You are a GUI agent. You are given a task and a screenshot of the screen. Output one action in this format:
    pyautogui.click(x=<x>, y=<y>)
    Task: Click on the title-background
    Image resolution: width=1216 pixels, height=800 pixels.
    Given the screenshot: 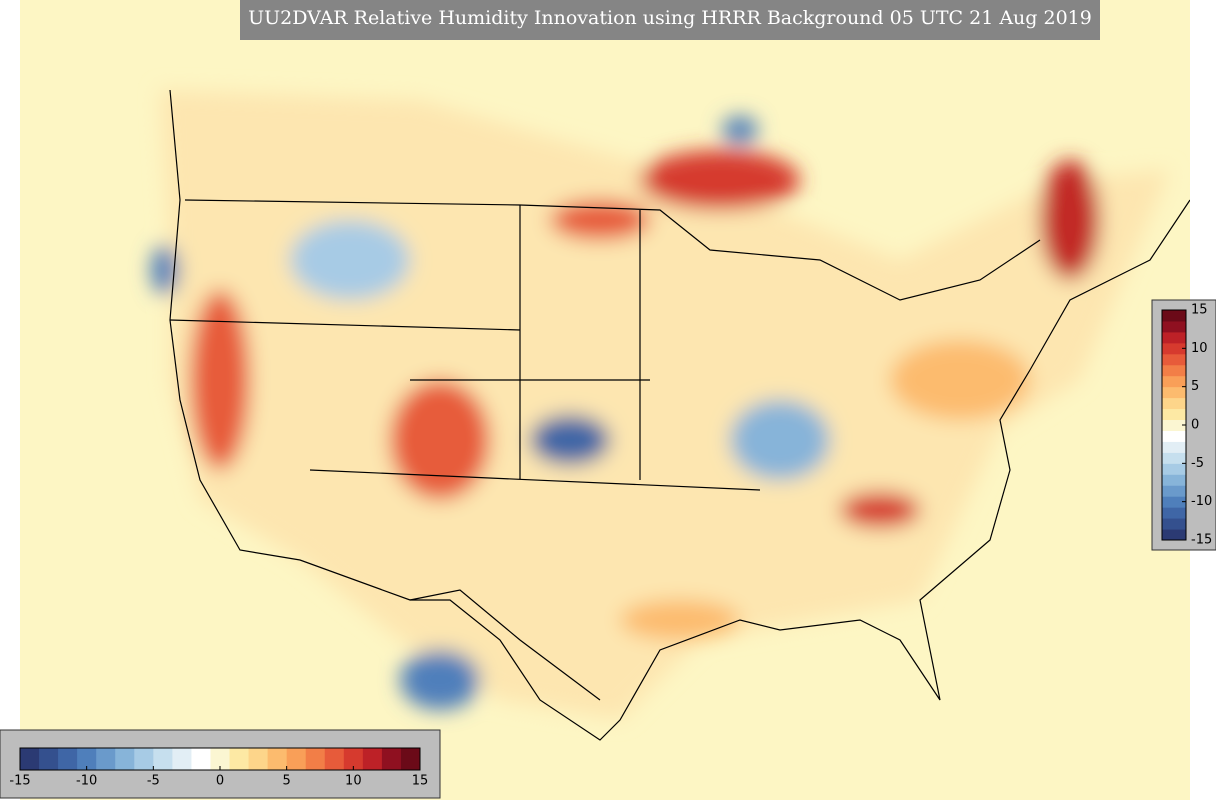 What is the action you would take?
    pyautogui.click(x=670, y=20)
    